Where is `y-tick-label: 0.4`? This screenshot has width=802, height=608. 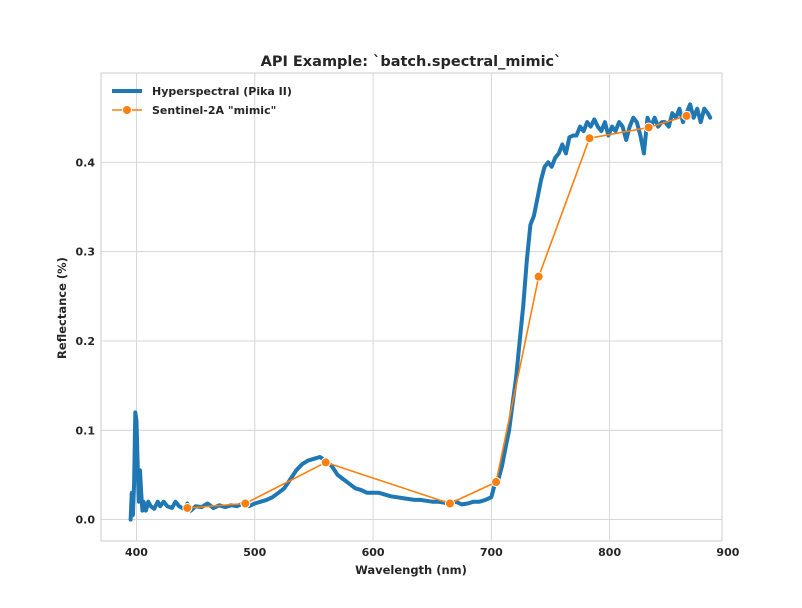
y-tick-label: 0.4 is located at coordinates (86, 162).